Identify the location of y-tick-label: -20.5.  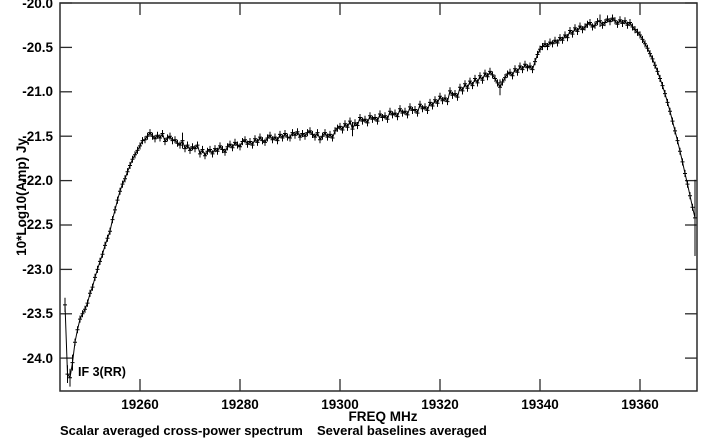
(37, 47).